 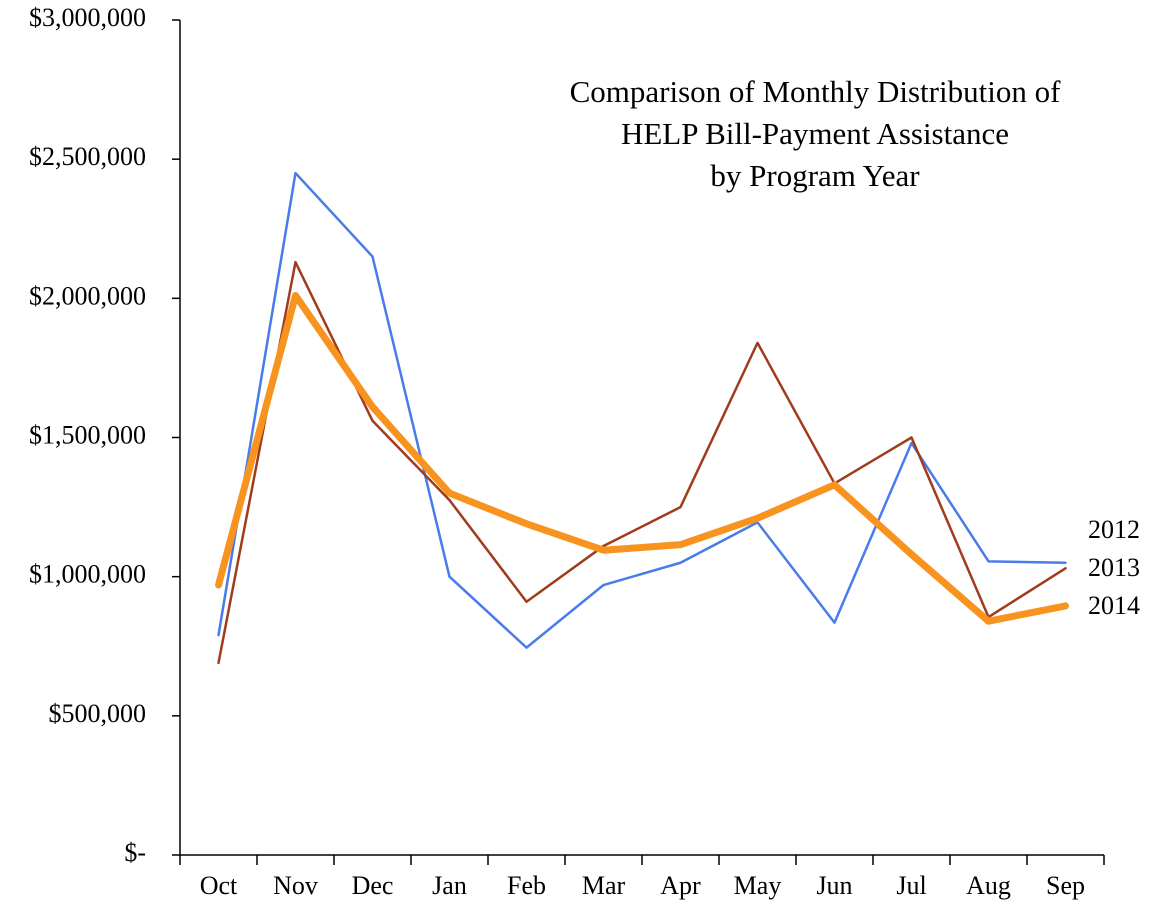 I want to click on series-label: 2013, so click(x=1114, y=567).